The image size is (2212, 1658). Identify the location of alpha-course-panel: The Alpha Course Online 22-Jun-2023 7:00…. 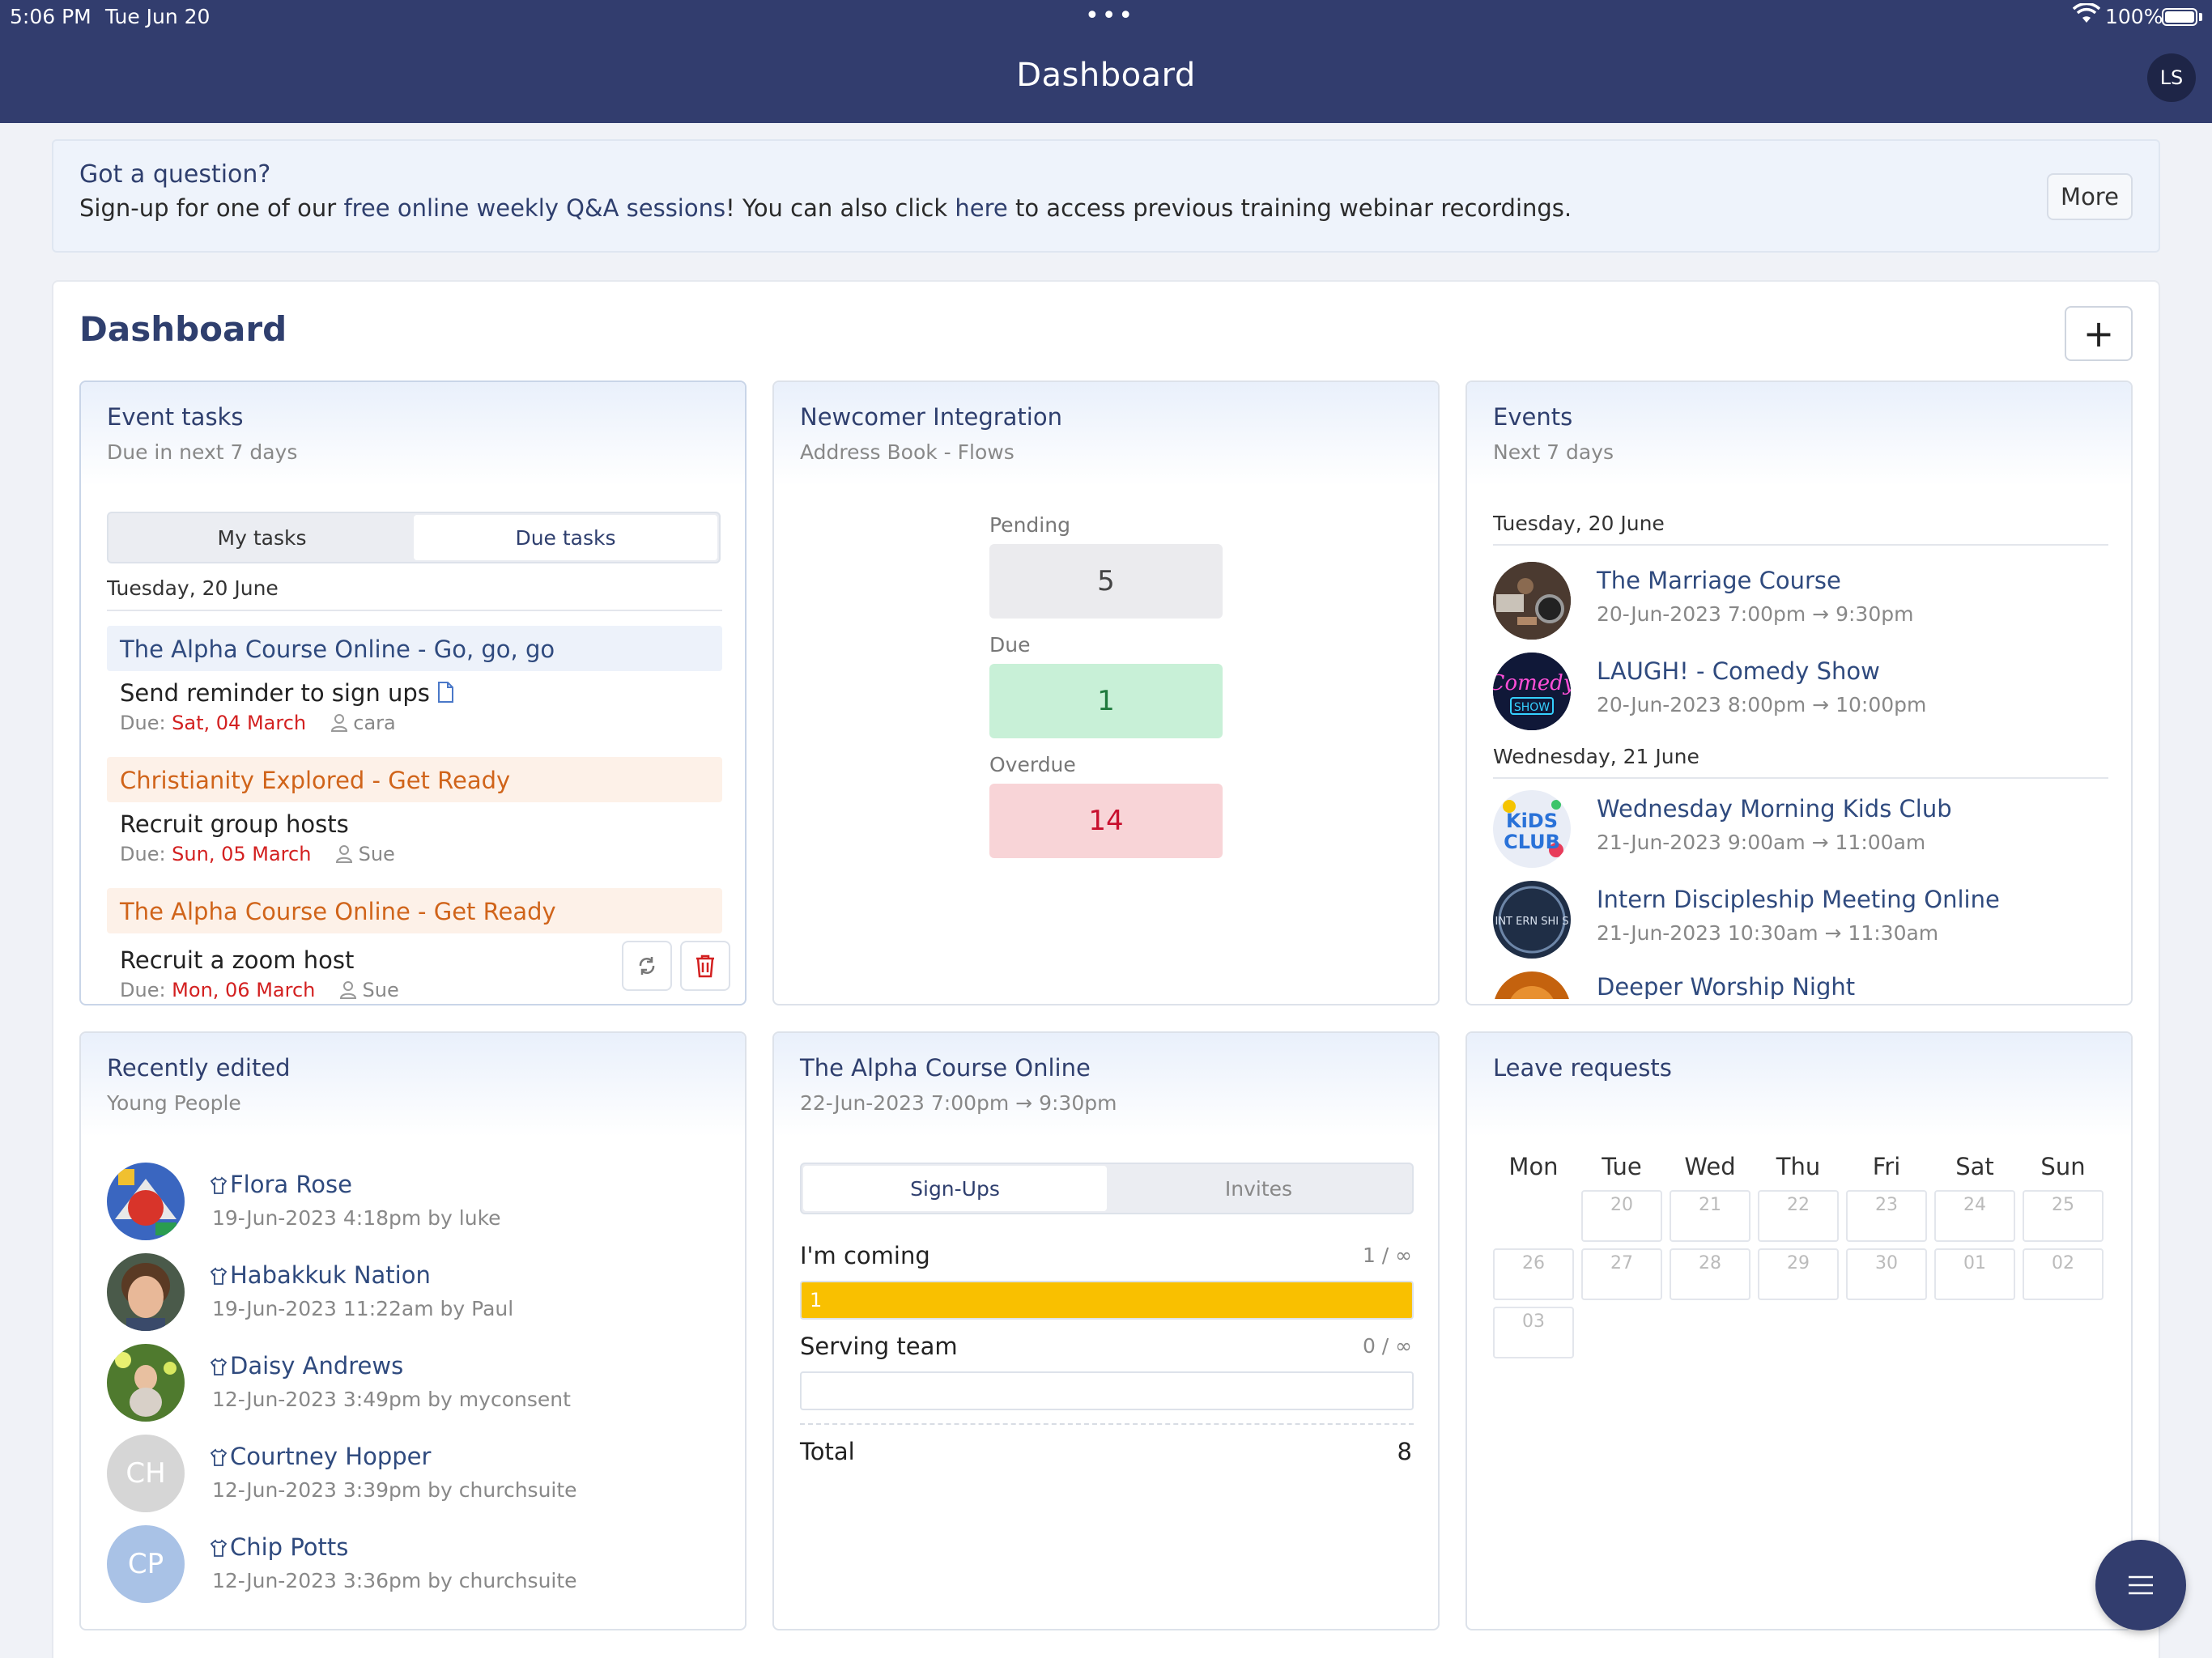
(1106, 1330).